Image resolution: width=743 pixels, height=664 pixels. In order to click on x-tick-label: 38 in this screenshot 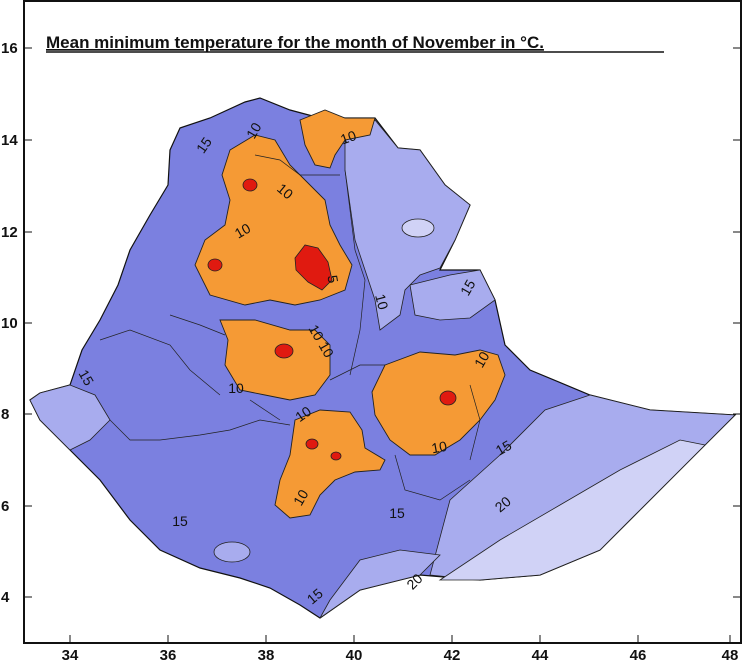, I will do `click(266, 655)`.